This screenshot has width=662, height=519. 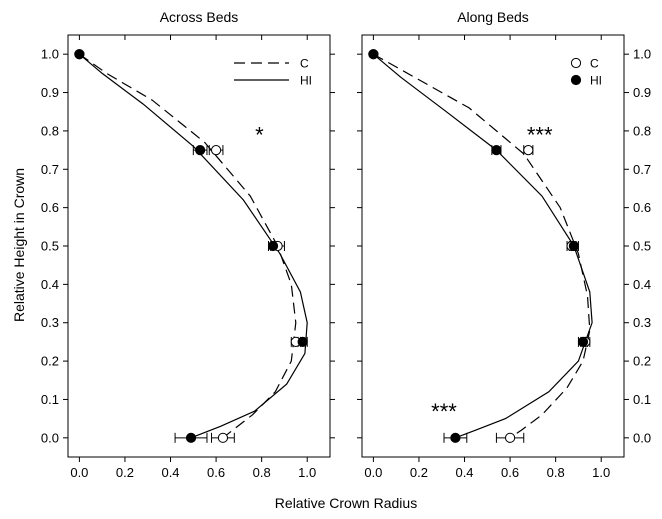 I want to click on significance-marker: *, so click(x=259, y=135).